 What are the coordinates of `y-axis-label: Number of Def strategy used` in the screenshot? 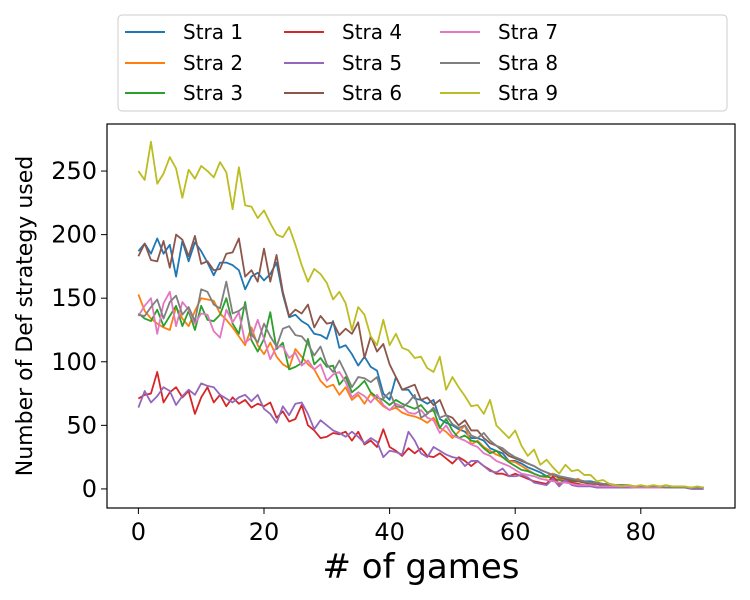 It's located at (25, 316).